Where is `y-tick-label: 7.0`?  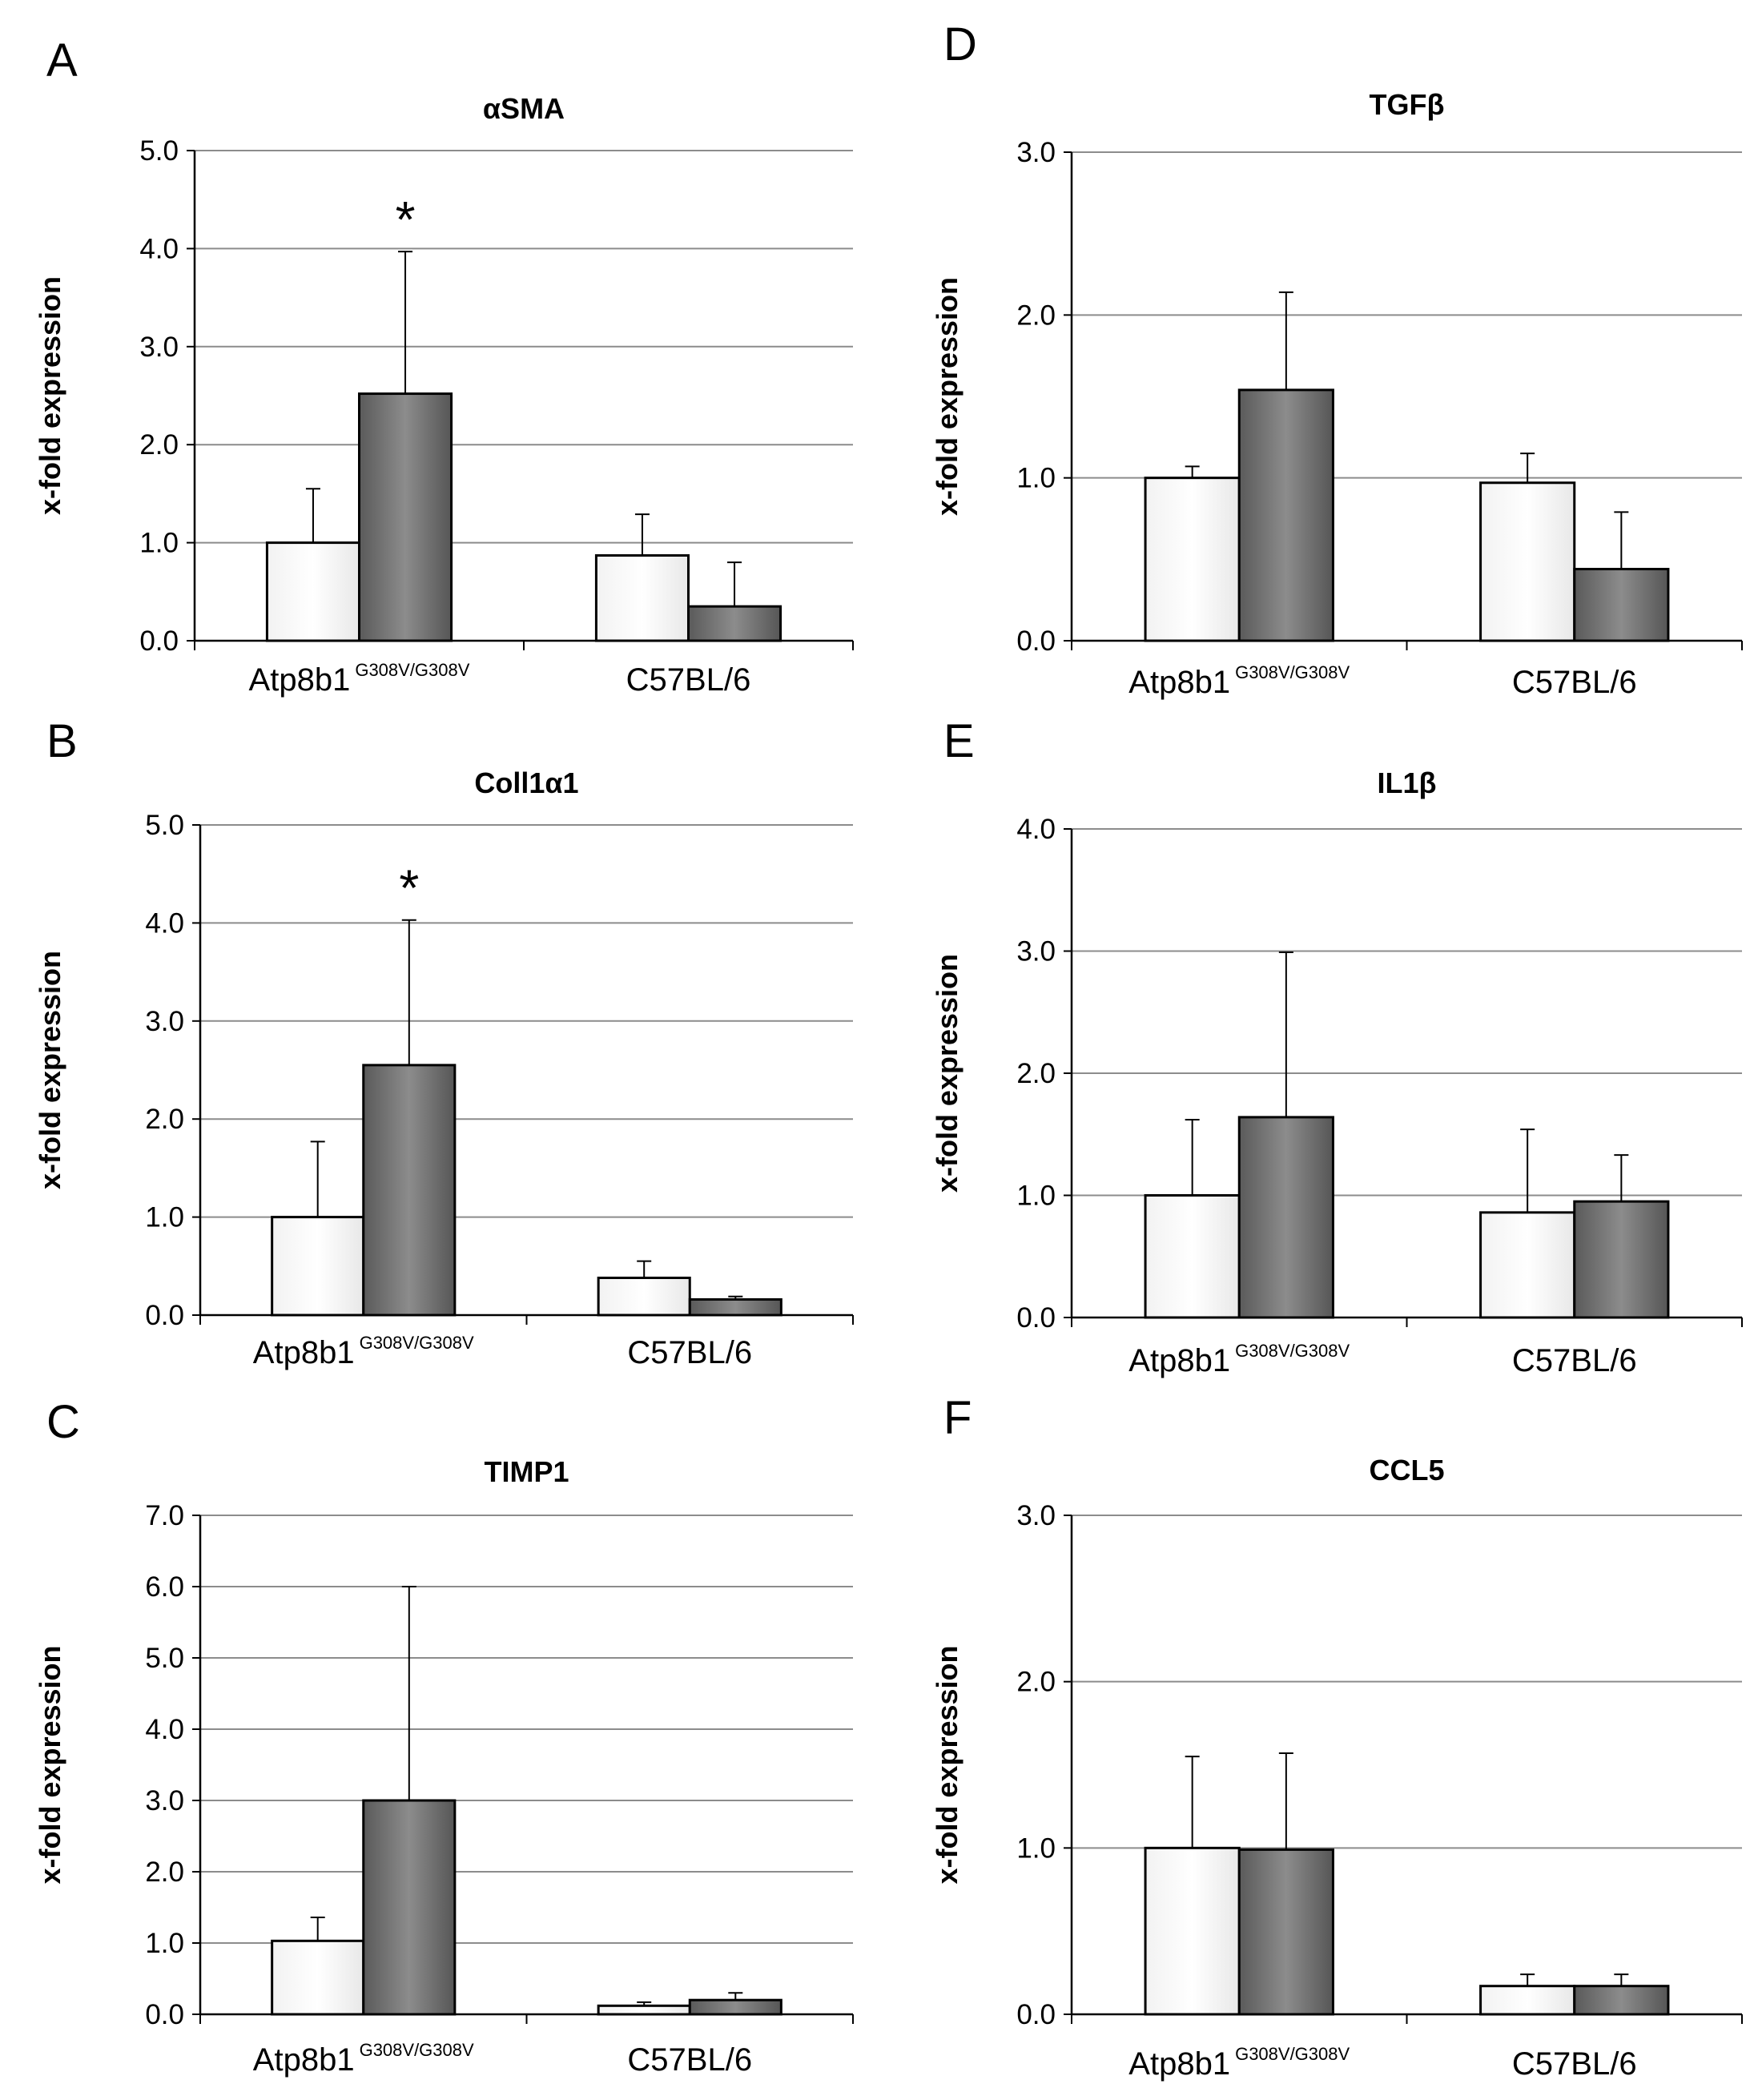 y-tick-label: 7.0 is located at coordinates (164, 1515).